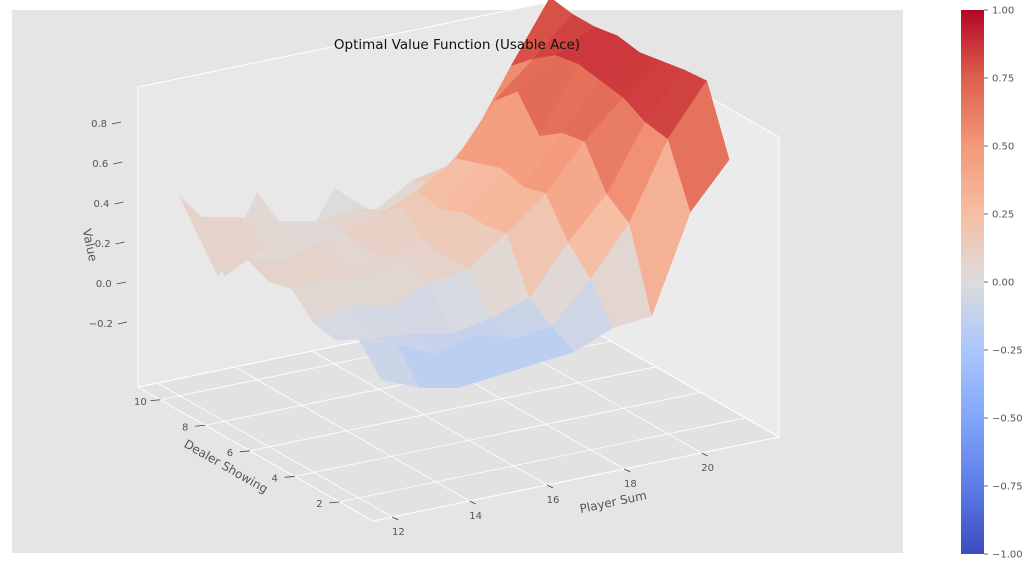 The image size is (1031, 567). What do you see at coordinates (398, 532) in the screenshot?
I see `x-tick-label: 12` at bounding box center [398, 532].